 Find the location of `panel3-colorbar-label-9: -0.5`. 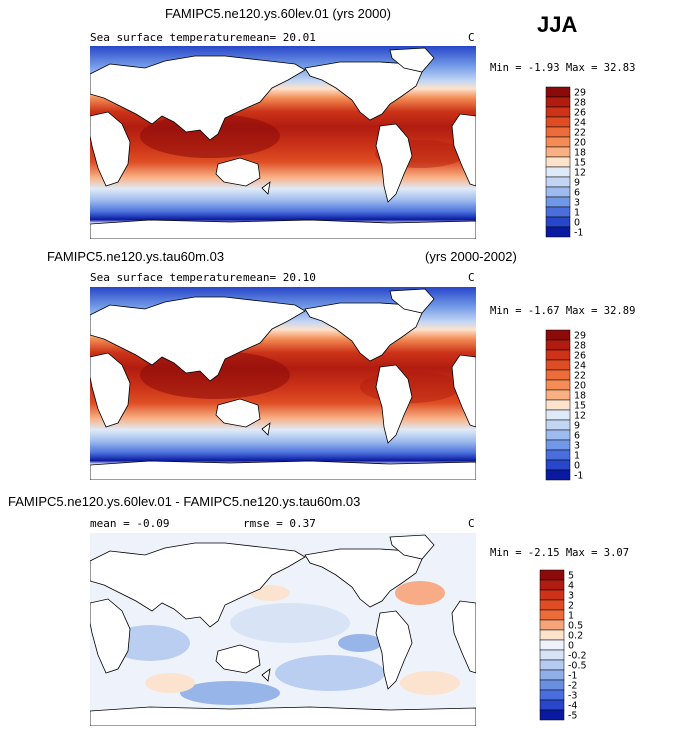

panel3-colorbar-label-9: -0.5 is located at coordinates (577, 666).